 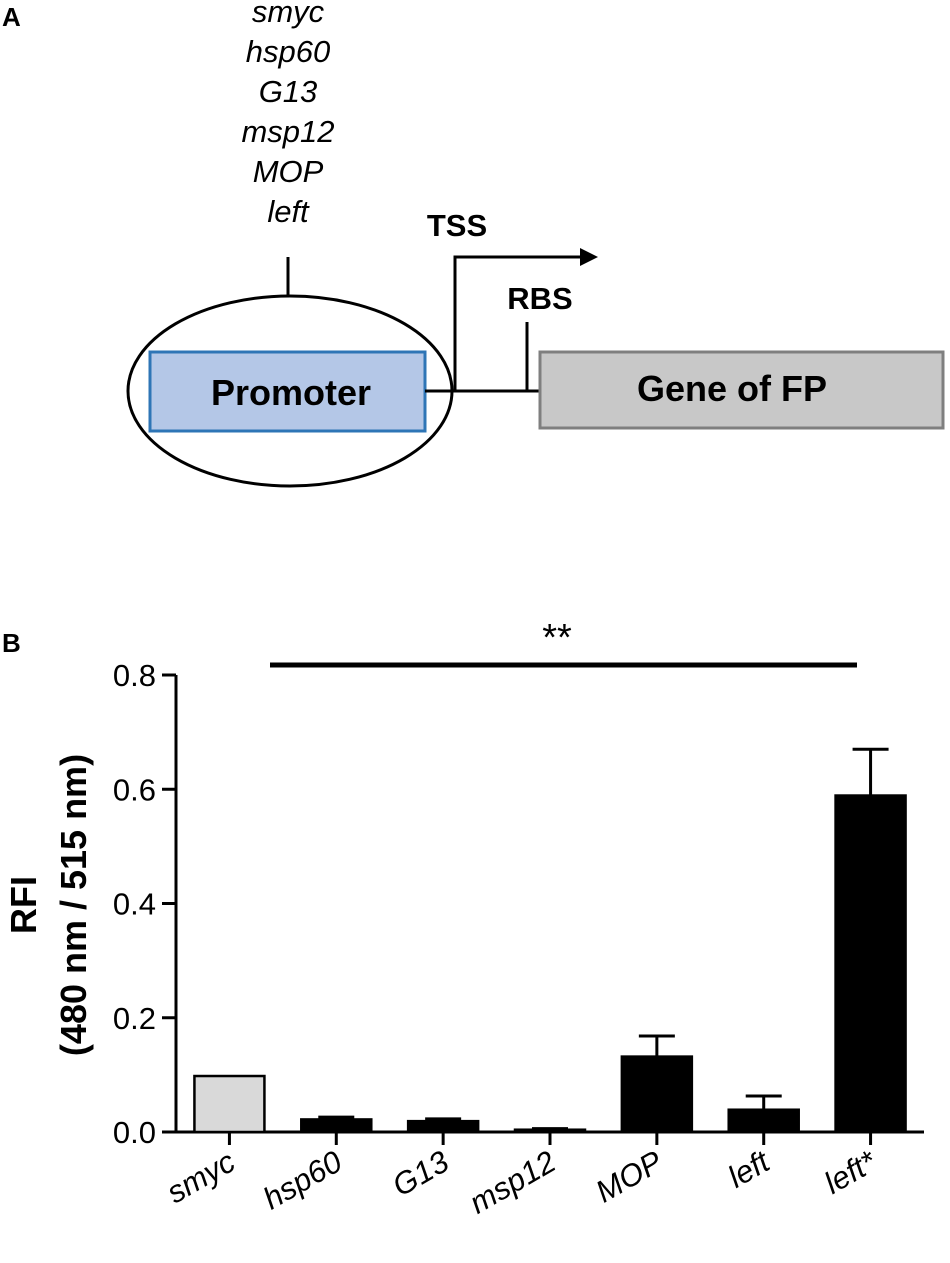 I want to click on x-tick-label: left*, so click(x=850, y=1171).